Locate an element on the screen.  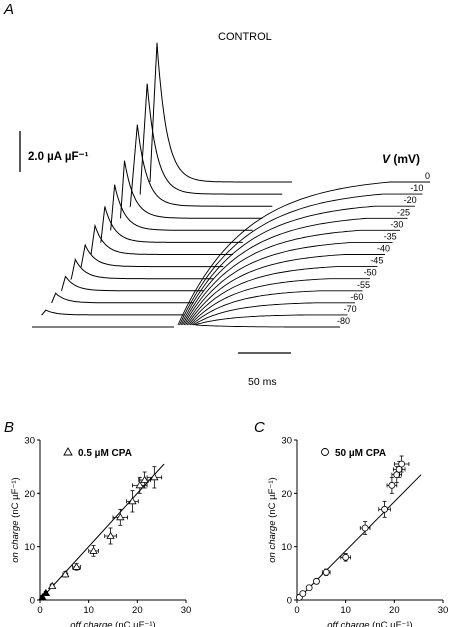
trace-on--50 is located at coordinates (142, 269).